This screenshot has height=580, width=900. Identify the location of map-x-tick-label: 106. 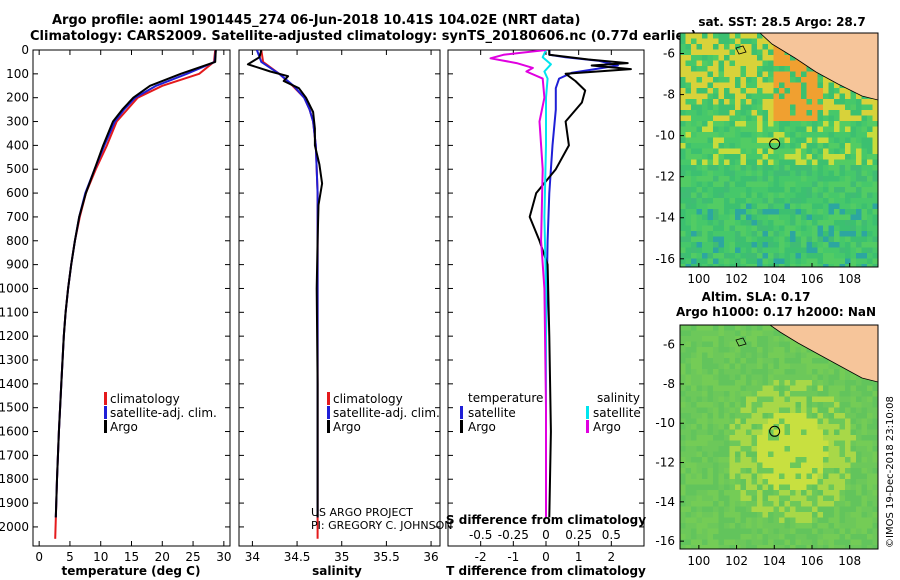
(812, 561).